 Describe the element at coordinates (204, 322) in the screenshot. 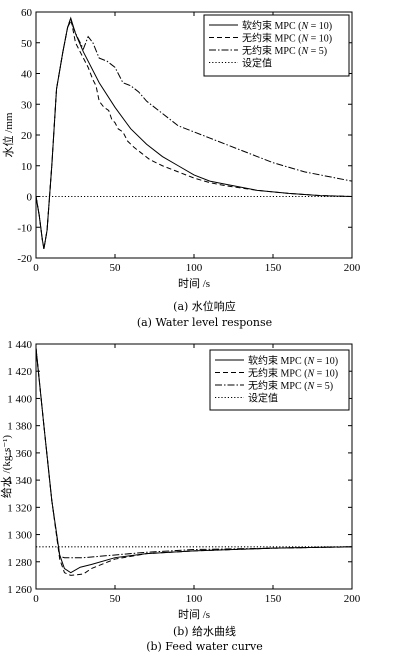

I see `caption-a-en: (a) Water level response` at that location.